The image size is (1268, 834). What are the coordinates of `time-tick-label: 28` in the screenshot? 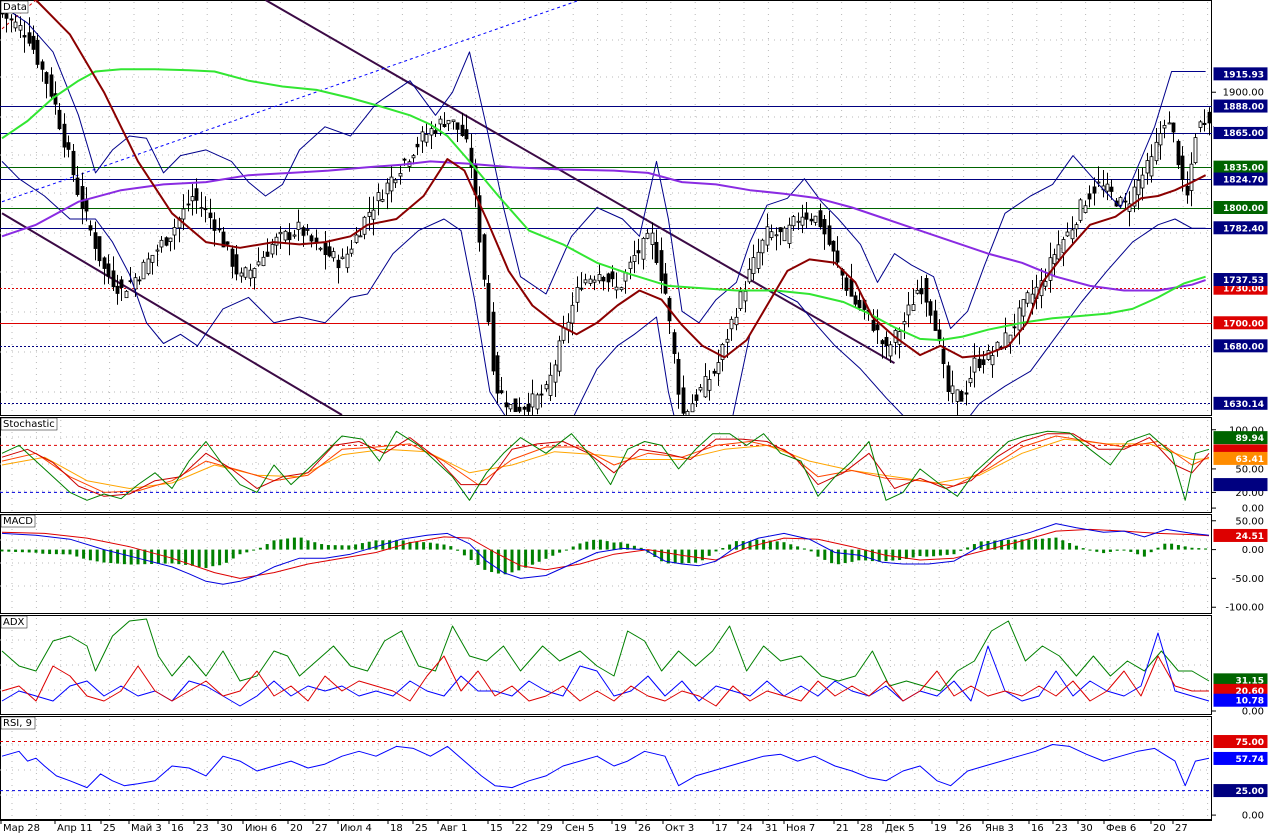 It's located at (866, 828).